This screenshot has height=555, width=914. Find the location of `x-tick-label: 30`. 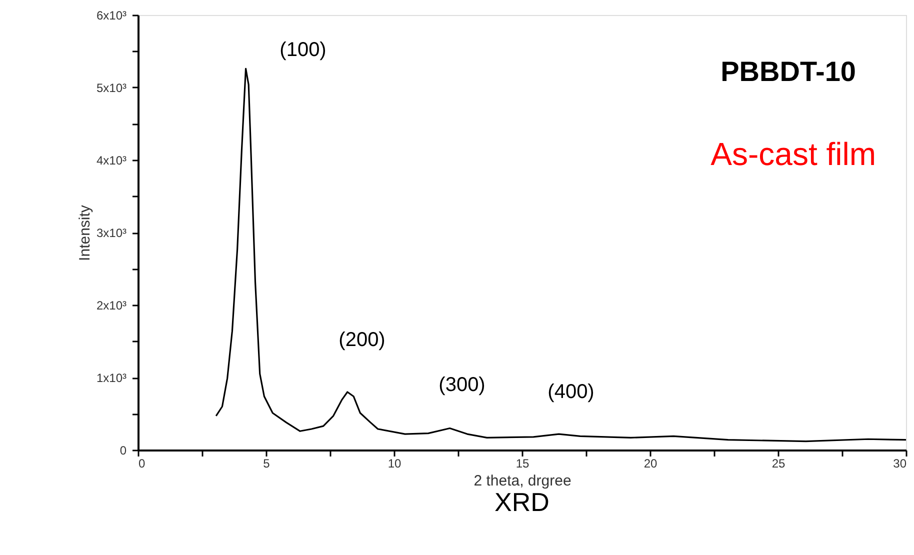

x-tick-label: 30 is located at coordinates (900, 463).